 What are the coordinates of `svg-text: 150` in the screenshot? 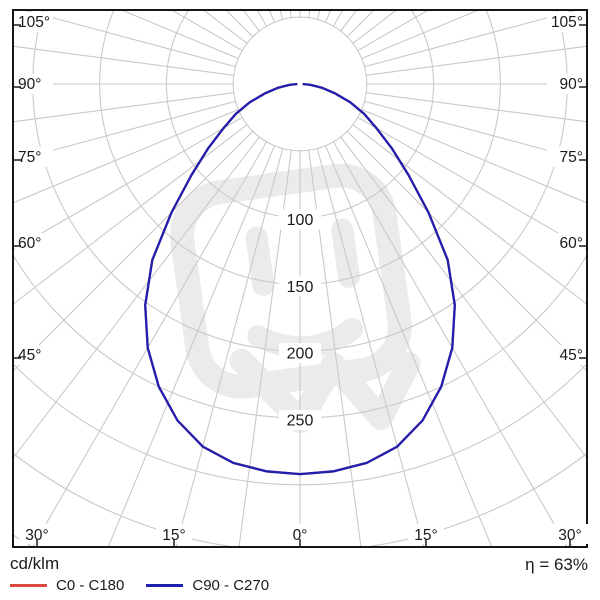 It's located at (300, 287).